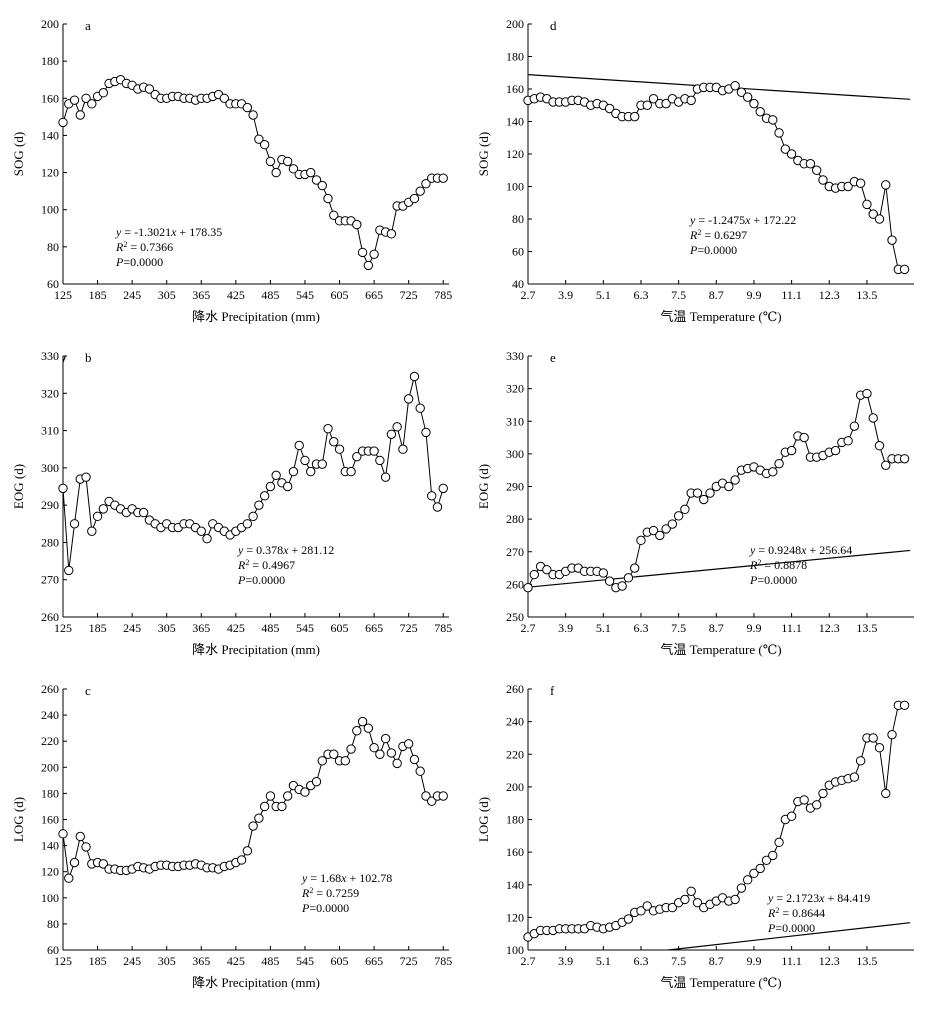 This screenshot has width=946, height=1010. What do you see at coordinates (515, 722) in the screenshot?
I see `y-tick-label: 240` at bounding box center [515, 722].